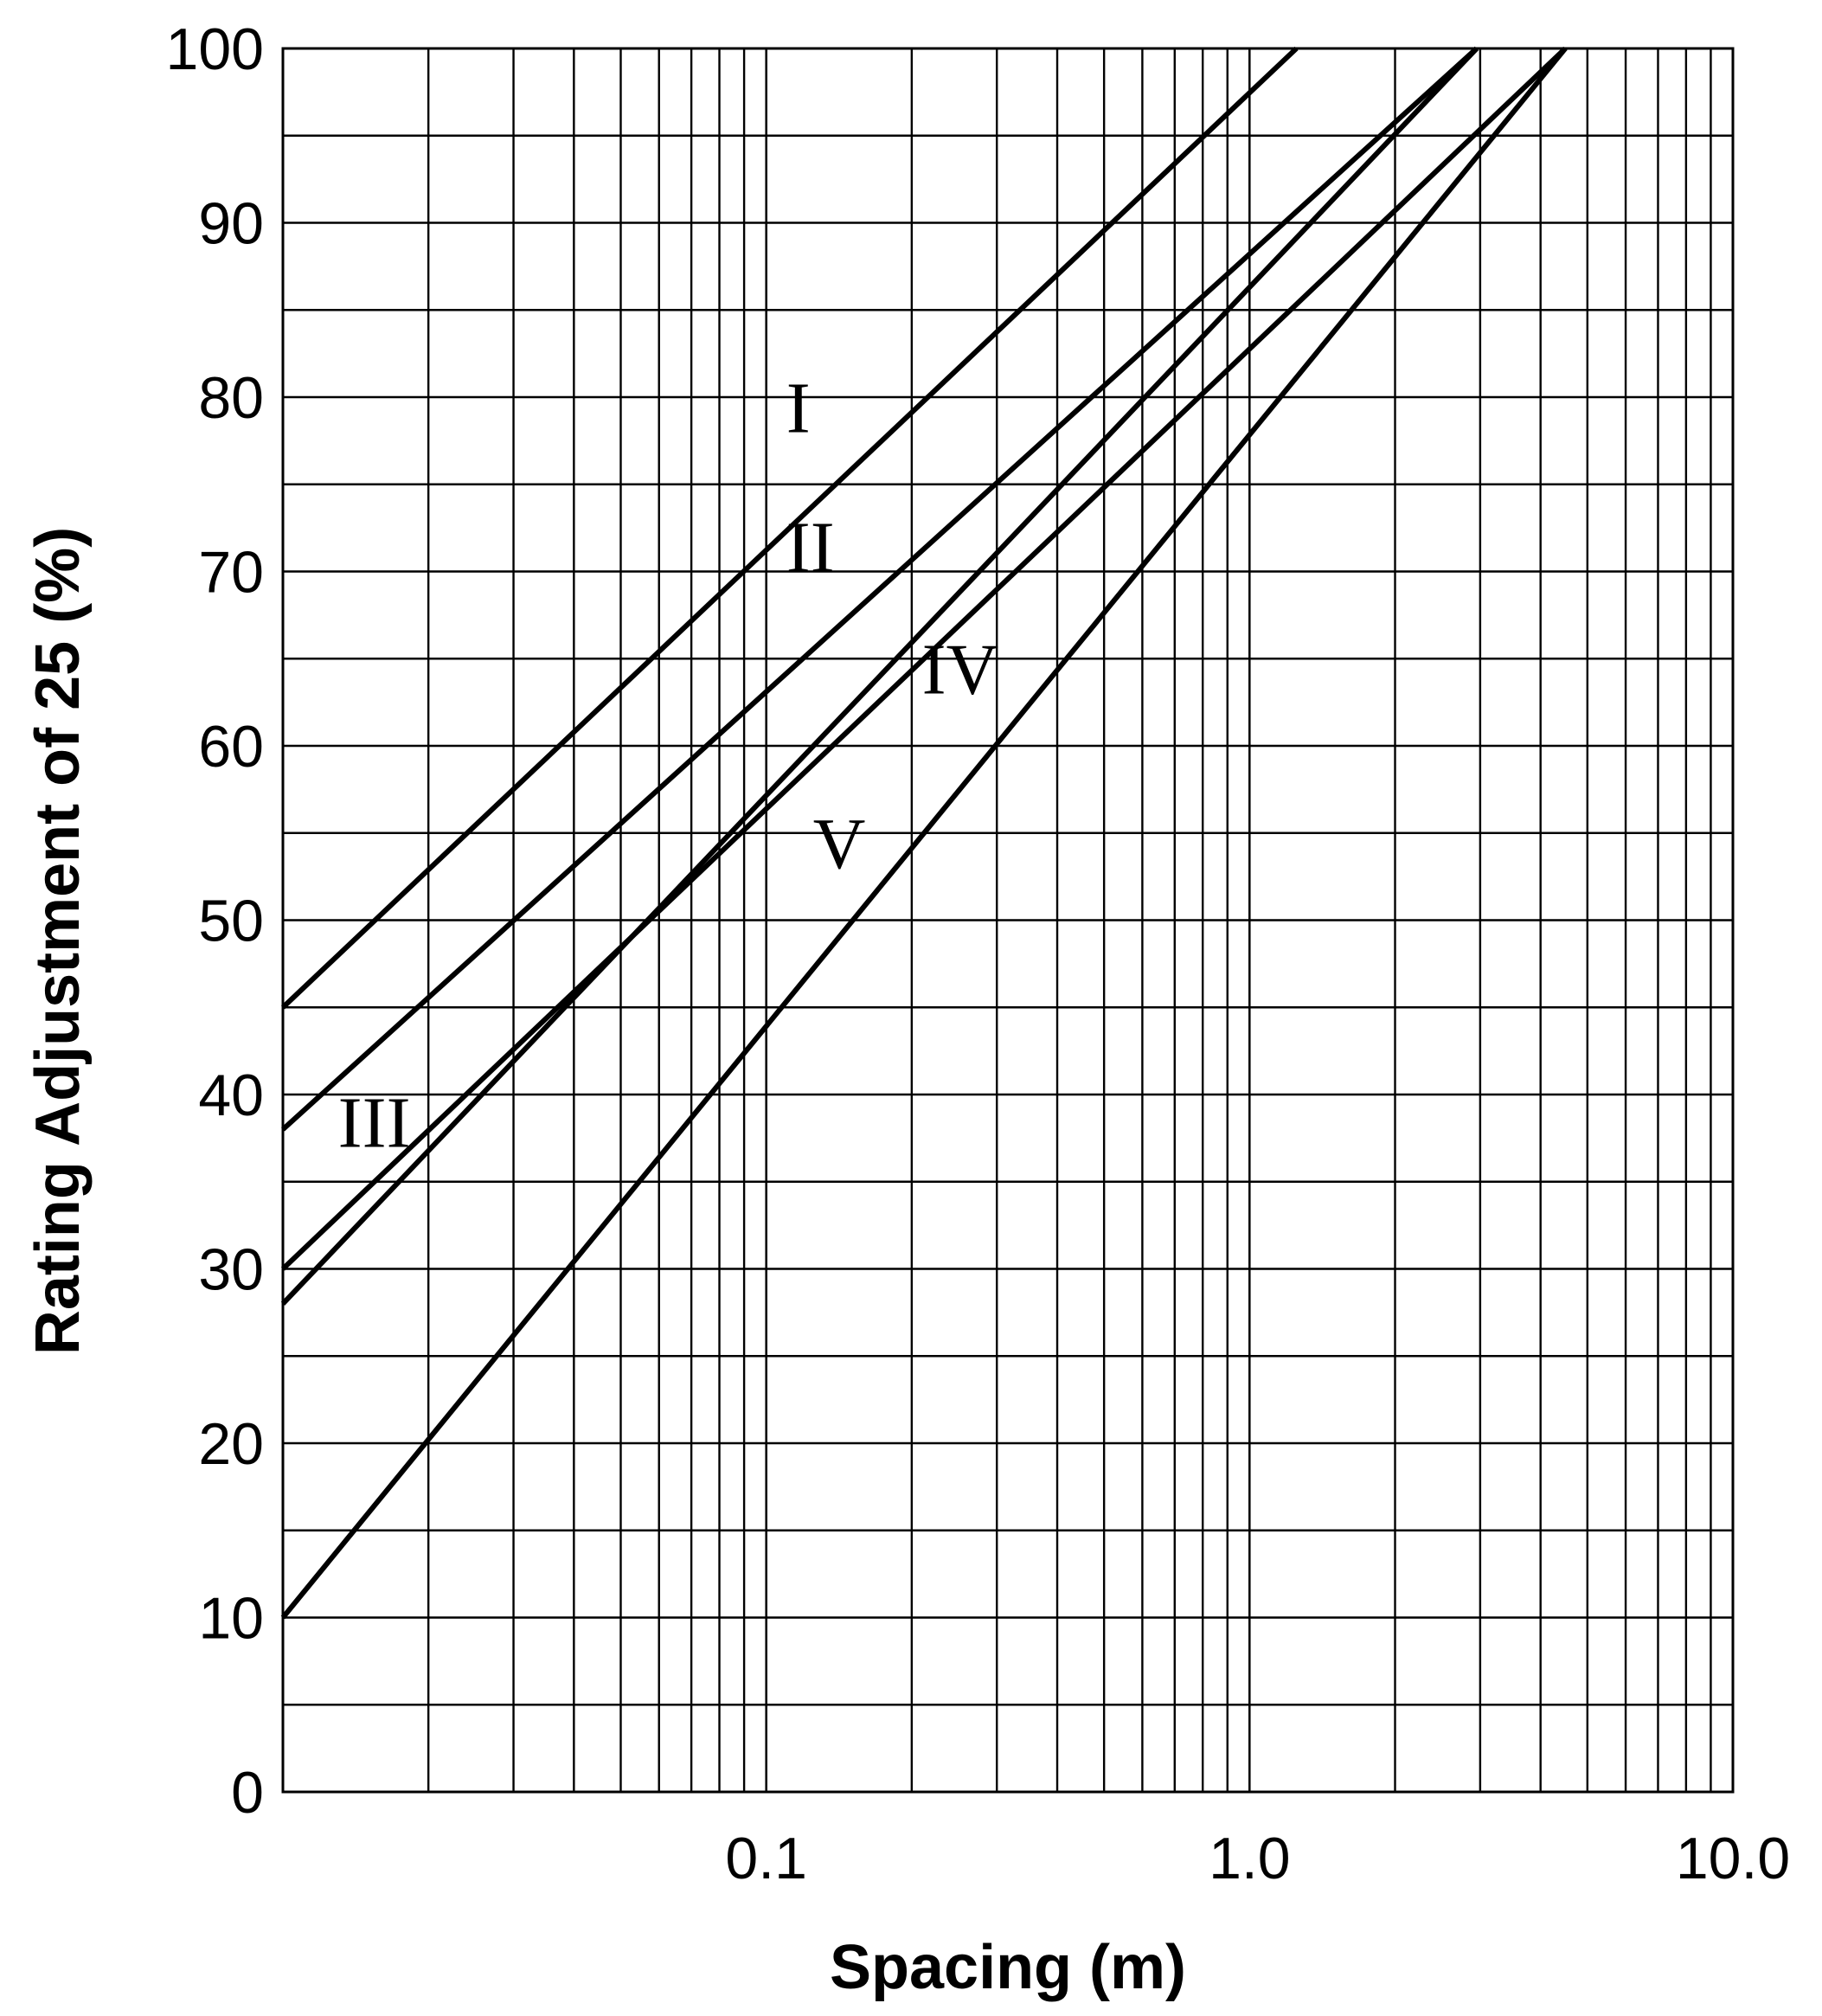  Describe the element at coordinates (231, 398) in the screenshot. I see `y-tick-label: 80` at that location.